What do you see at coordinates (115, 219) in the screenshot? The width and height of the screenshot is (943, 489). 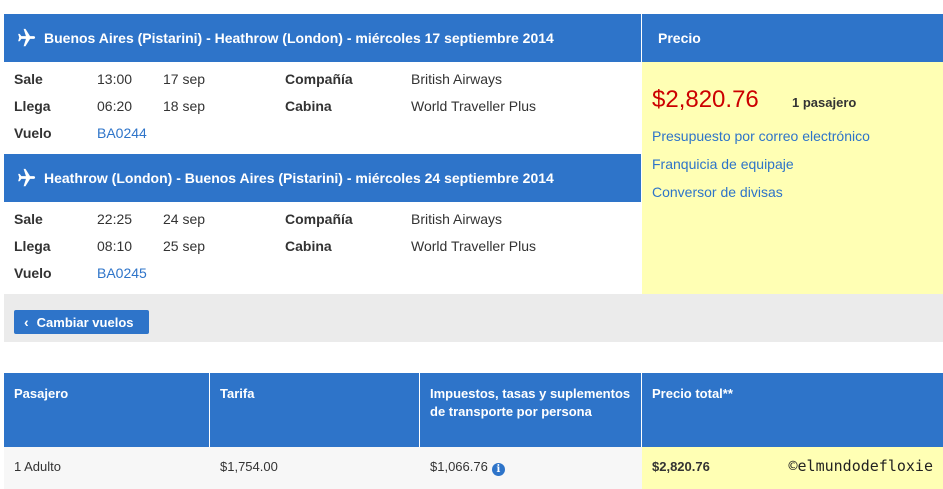 I see `depart-time: 22:25` at bounding box center [115, 219].